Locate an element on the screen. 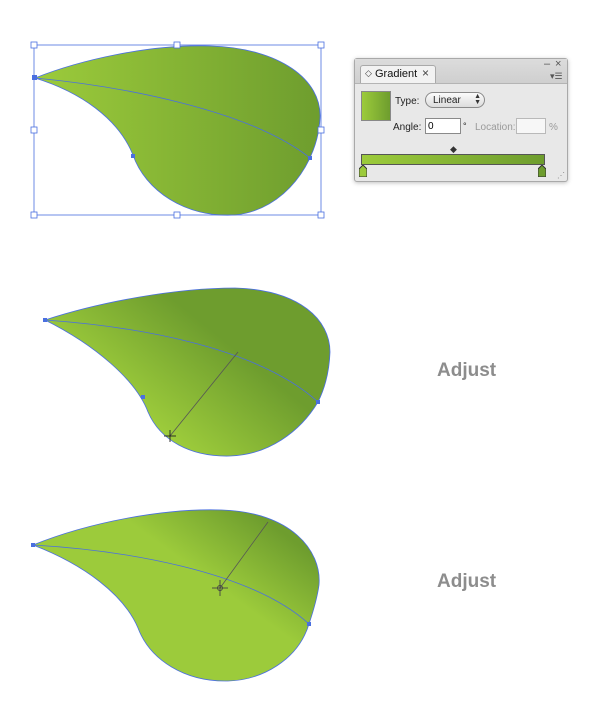  gradient-crosshair-icon is located at coordinates (220, 588).